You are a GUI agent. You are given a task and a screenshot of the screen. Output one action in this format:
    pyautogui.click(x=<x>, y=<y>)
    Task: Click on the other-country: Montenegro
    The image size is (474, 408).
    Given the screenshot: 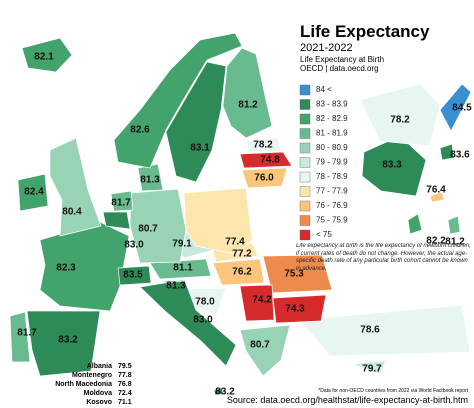 What is the action you would take?
    pyautogui.click(x=92, y=375)
    